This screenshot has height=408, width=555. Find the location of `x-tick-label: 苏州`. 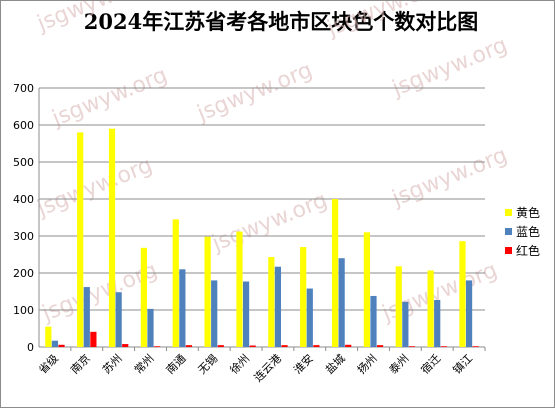

x-tick-label: 苏州 is located at coordinates (112, 364).